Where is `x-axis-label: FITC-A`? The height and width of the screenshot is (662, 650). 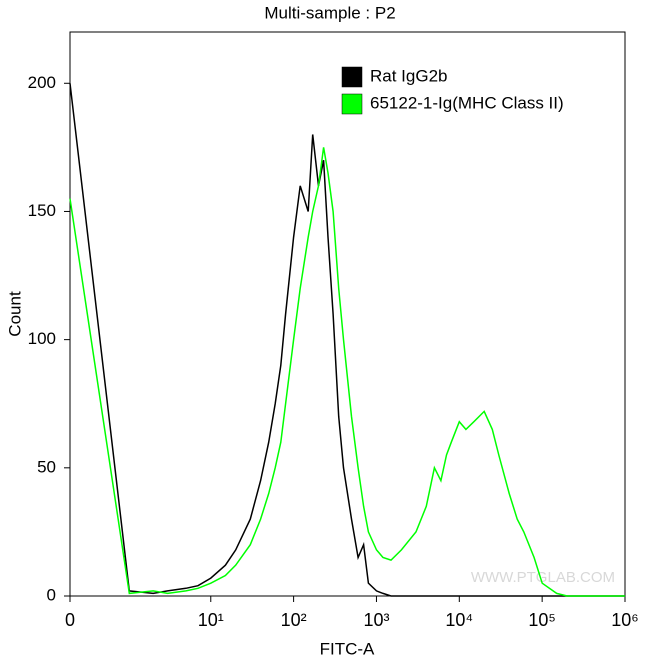 x-axis-label: FITC-A is located at coordinates (347, 648).